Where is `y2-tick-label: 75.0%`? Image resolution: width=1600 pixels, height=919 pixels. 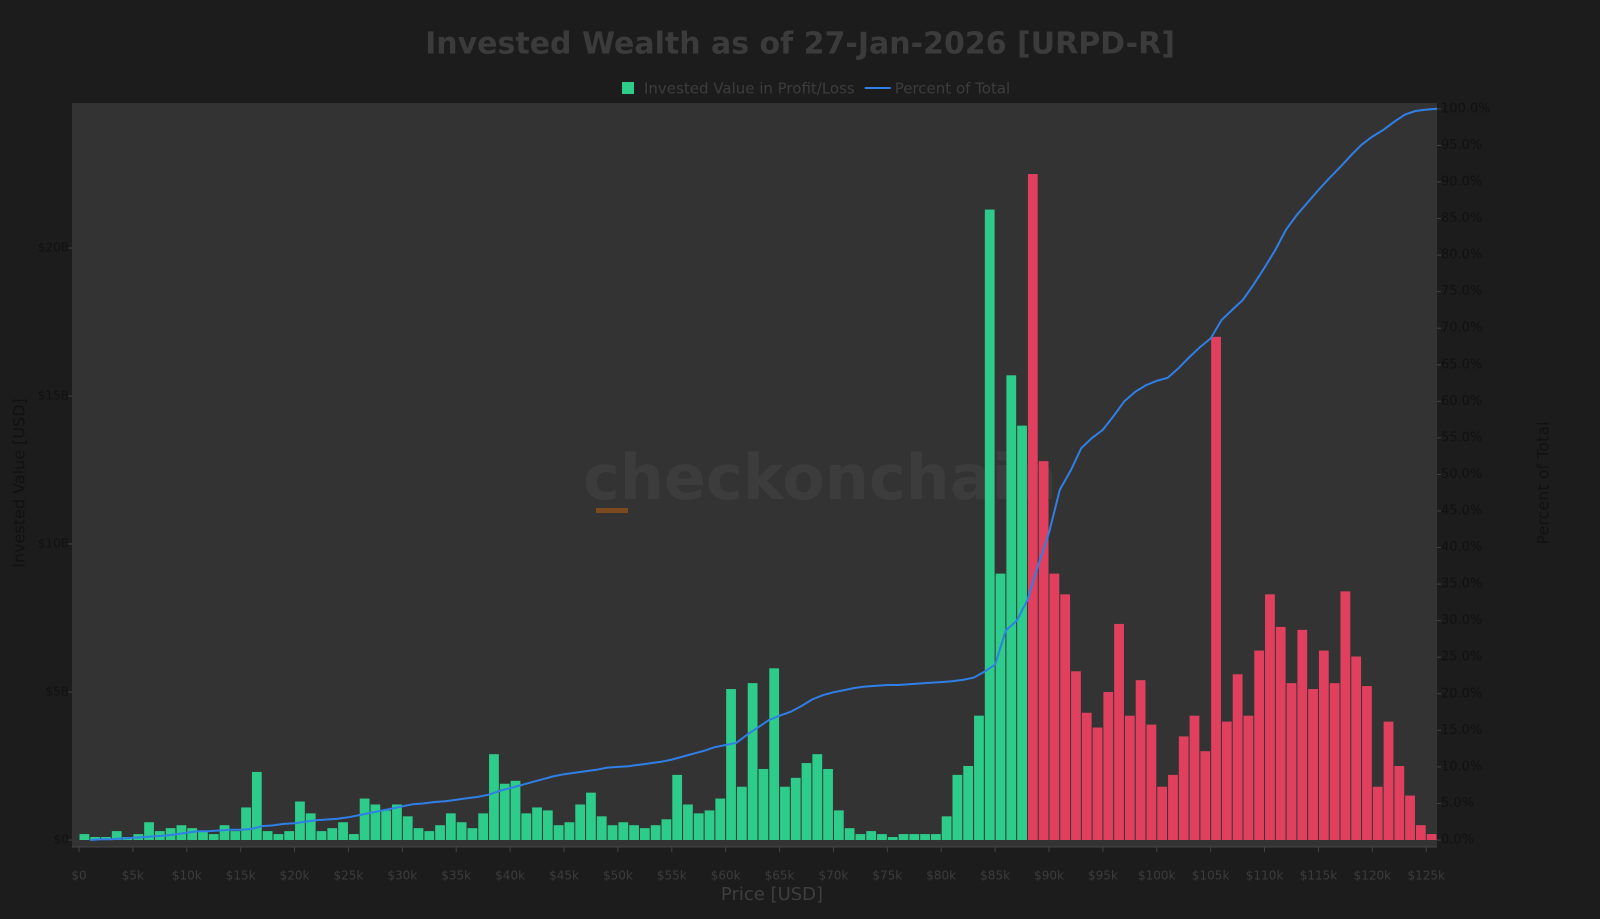
y2-tick-label: 75.0% is located at coordinates (1461, 291).